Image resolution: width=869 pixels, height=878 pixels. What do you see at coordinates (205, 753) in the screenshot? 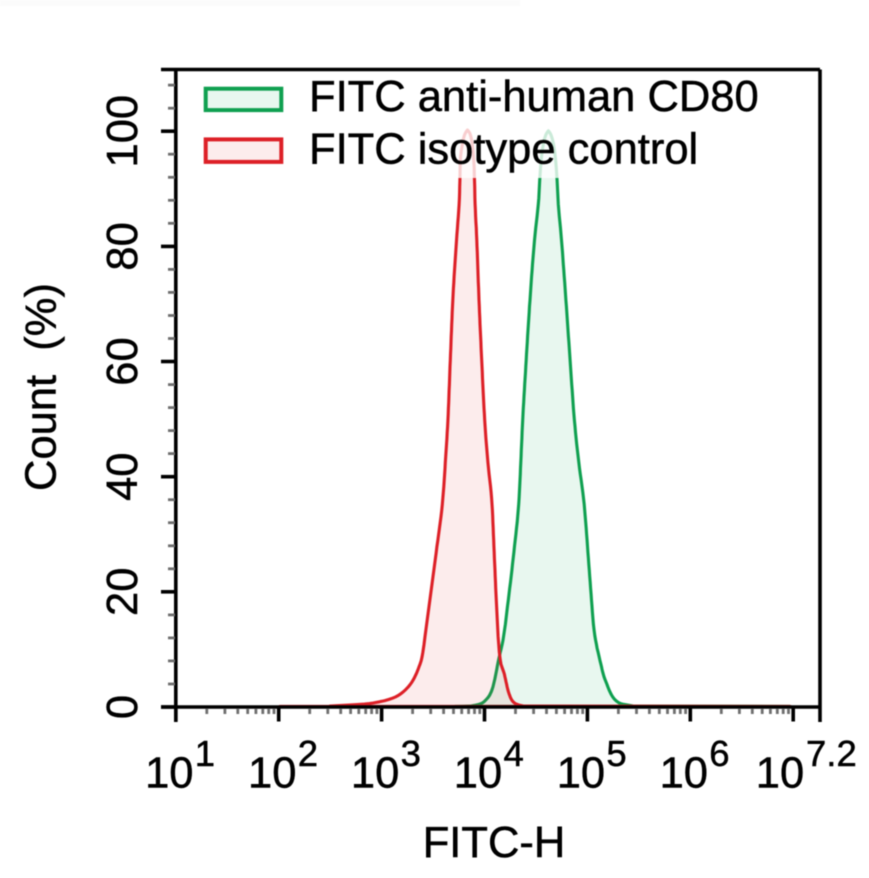
I see `svg-text: 1` at bounding box center [205, 753].